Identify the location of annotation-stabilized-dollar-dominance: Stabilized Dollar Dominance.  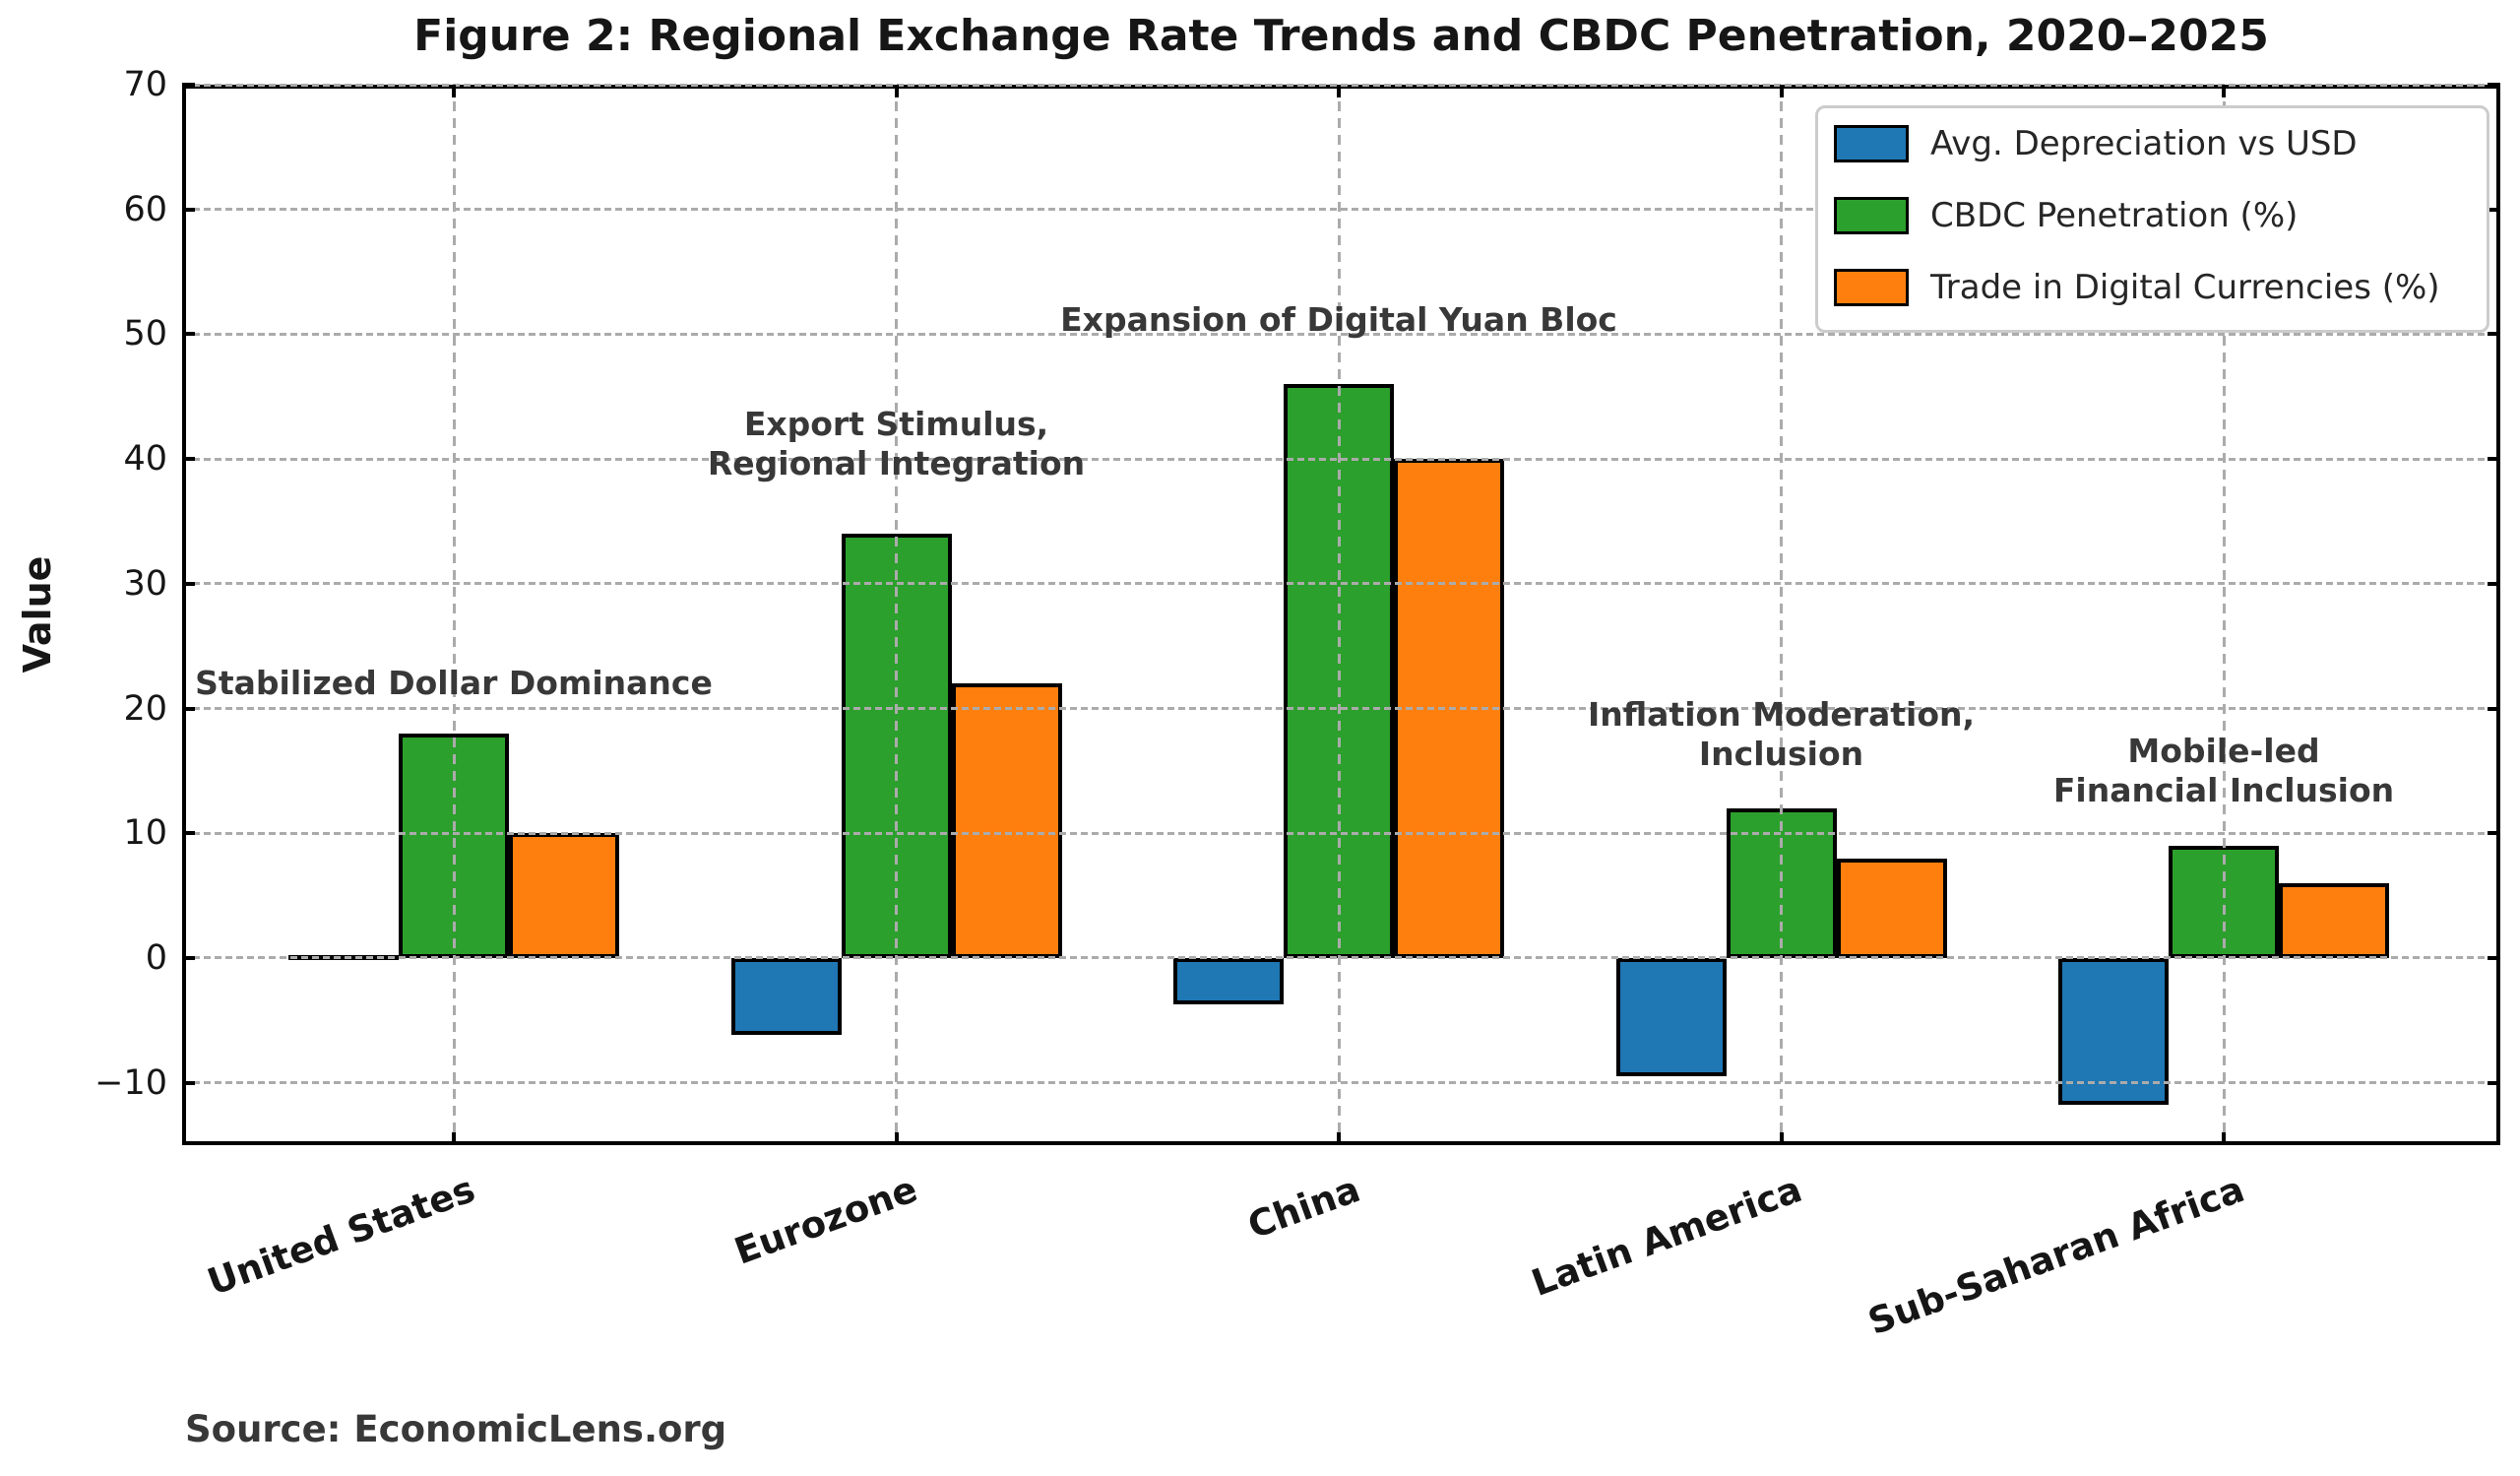
(454, 683).